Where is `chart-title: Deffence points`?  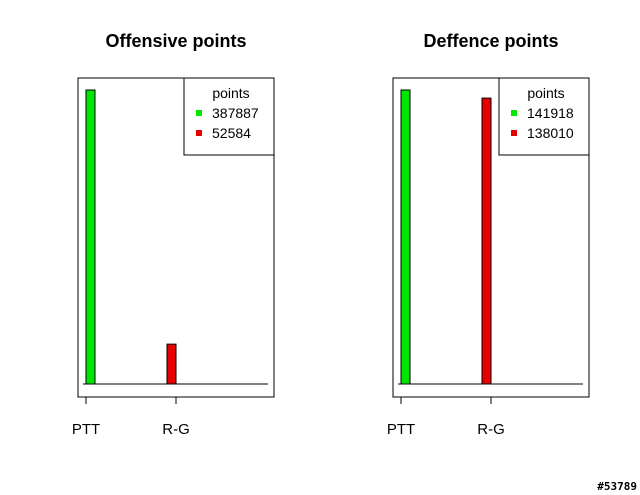
chart-title: Deffence points is located at coordinates (490, 41).